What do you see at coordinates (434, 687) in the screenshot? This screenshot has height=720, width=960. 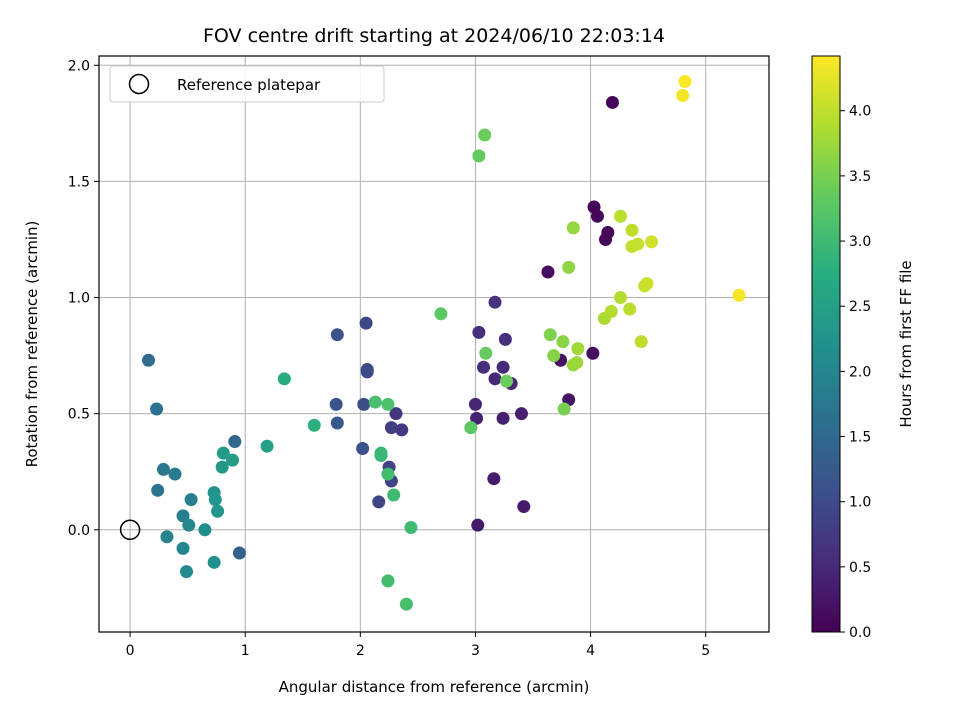 I see `x-axis-label: Angular distance from reference (arcmin)` at bounding box center [434, 687].